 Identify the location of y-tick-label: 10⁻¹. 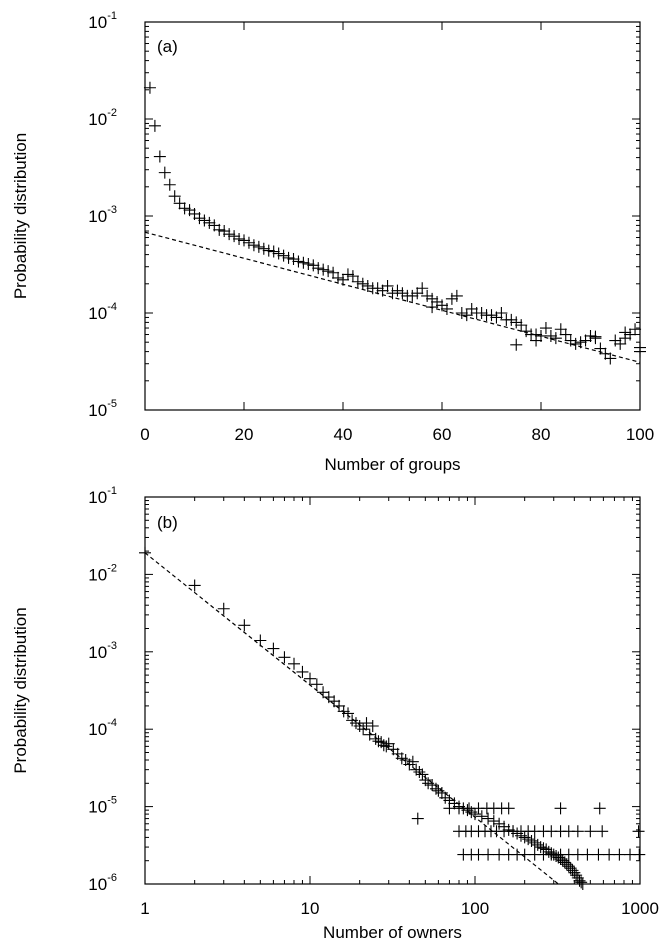
(102, 21).